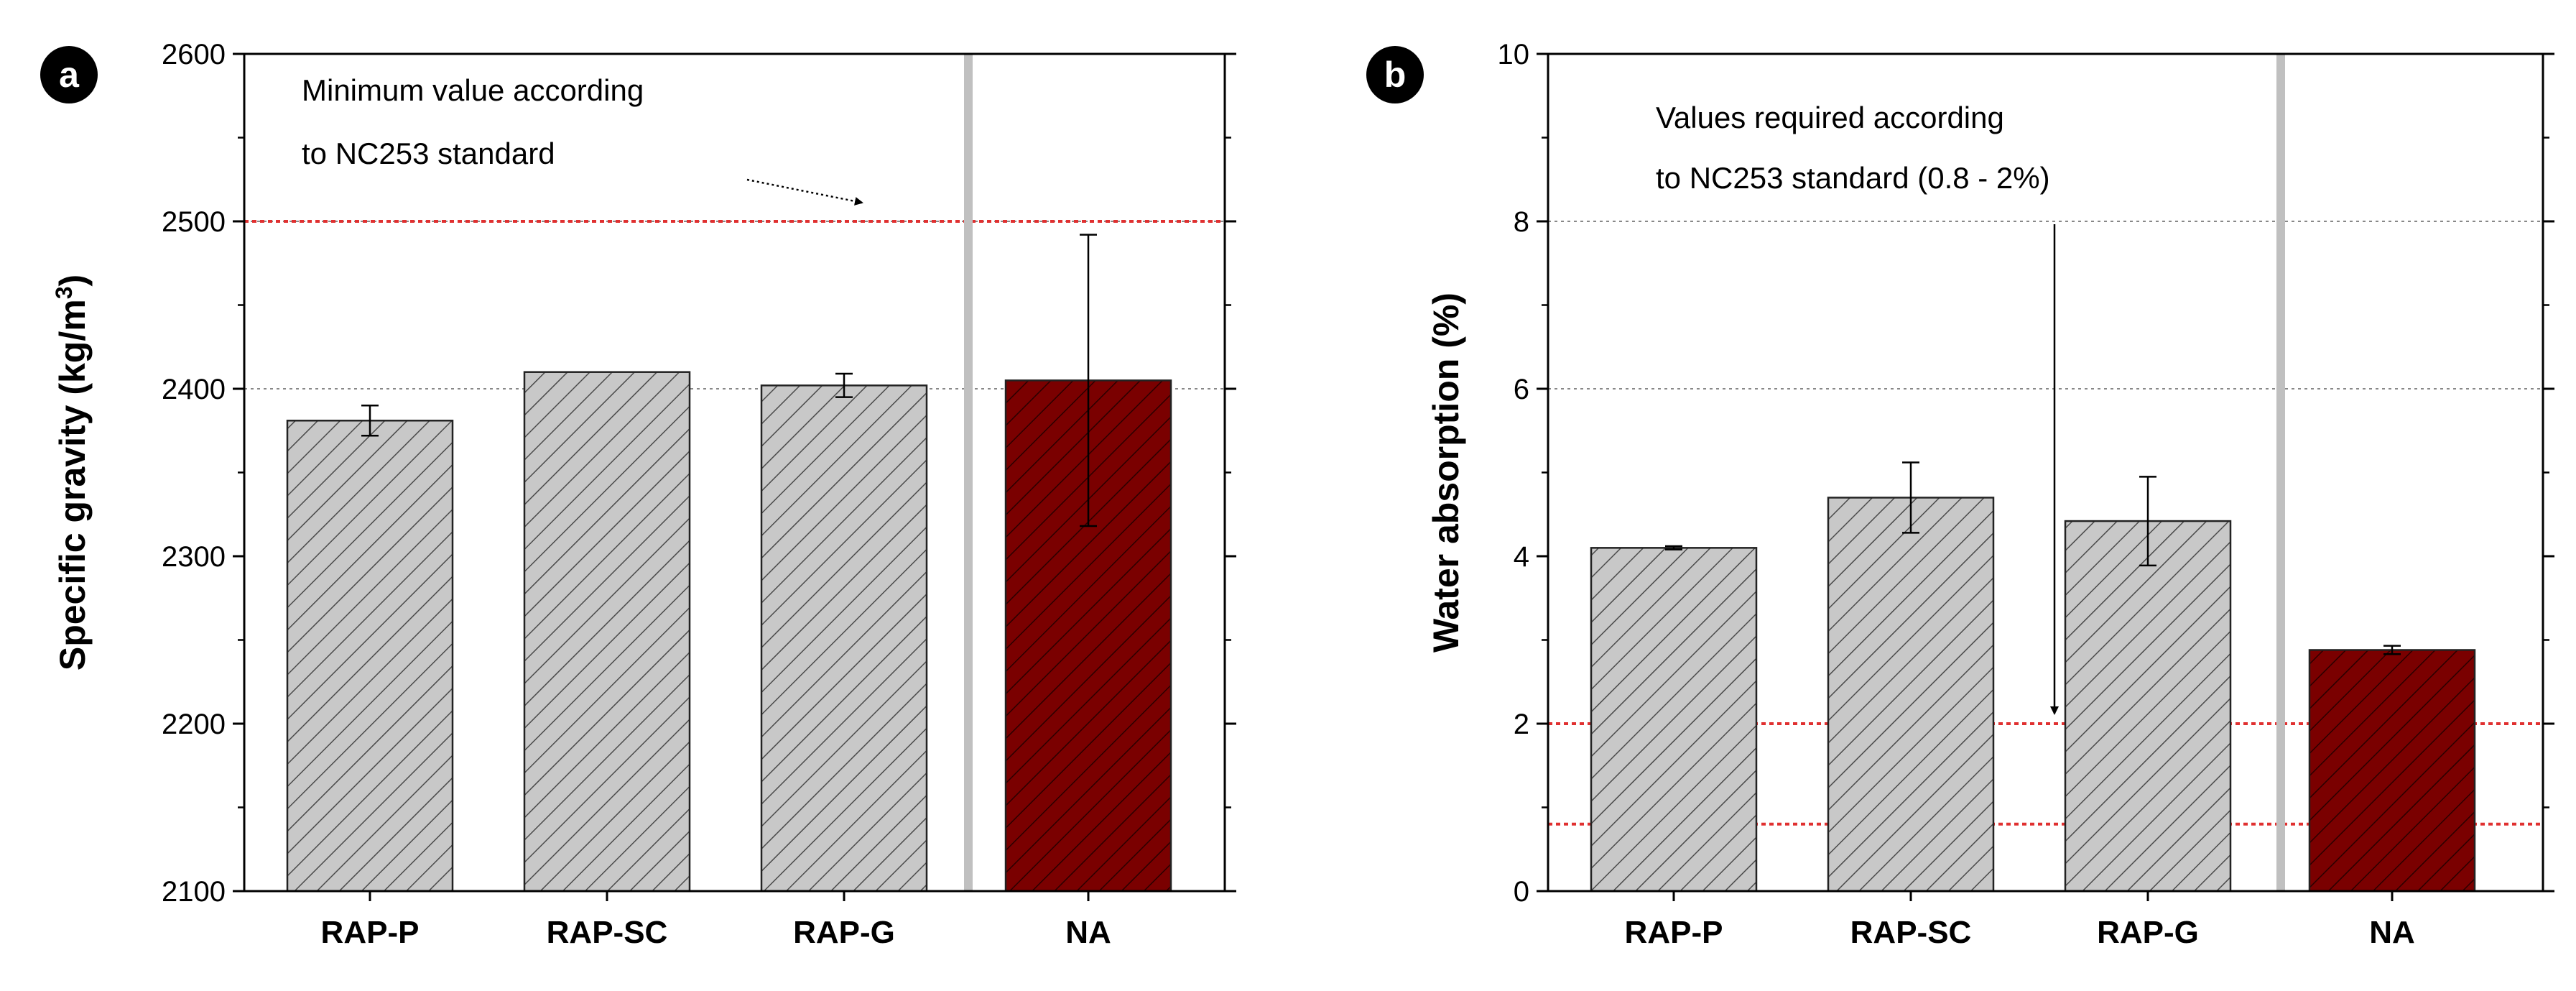  I want to click on y-tick-label: 2500, so click(194, 222).